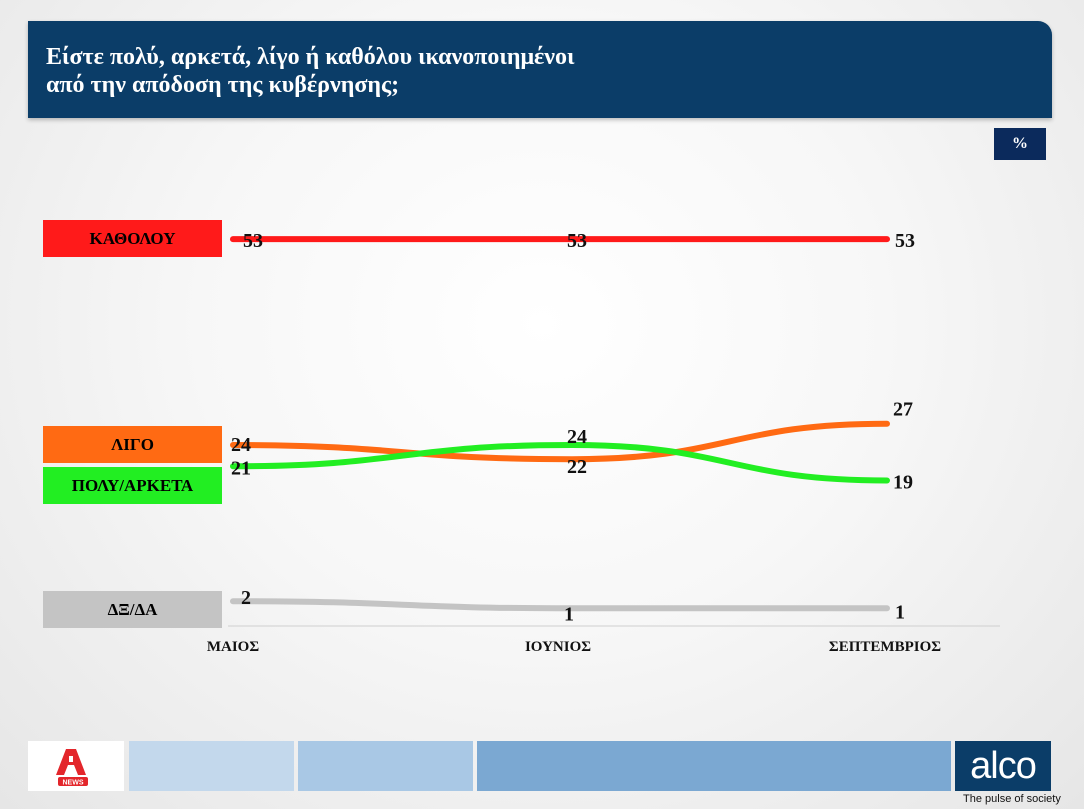  Describe the element at coordinates (246, 598) in the screenshot. I see `data-label: 2` at that location.